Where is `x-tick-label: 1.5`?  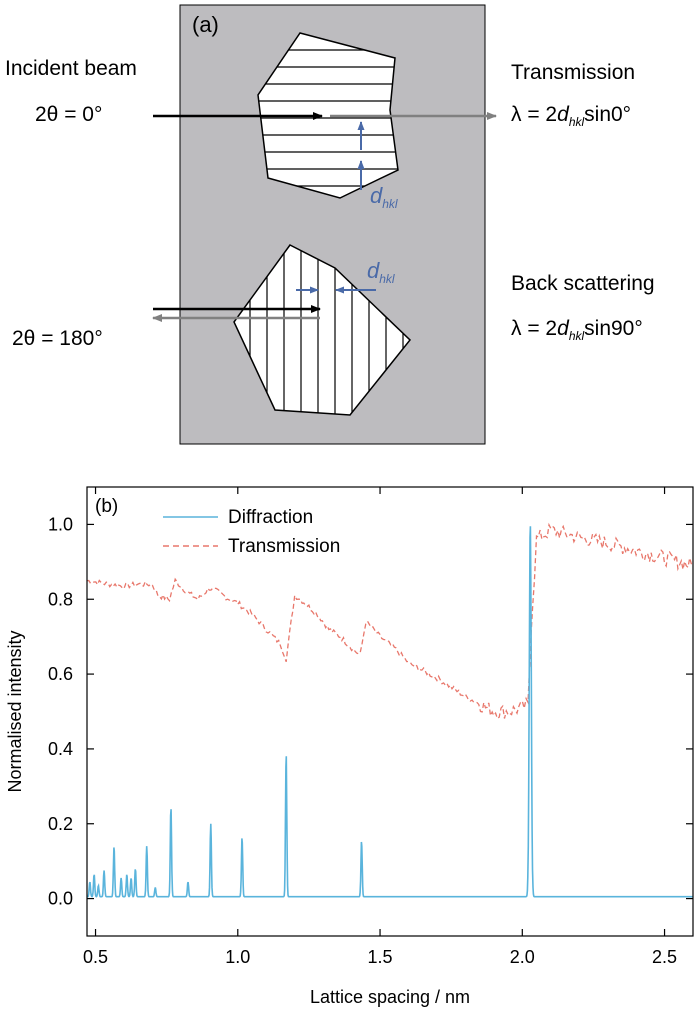 x-tick-label: 1.5 is located at coordinates (380, 957).